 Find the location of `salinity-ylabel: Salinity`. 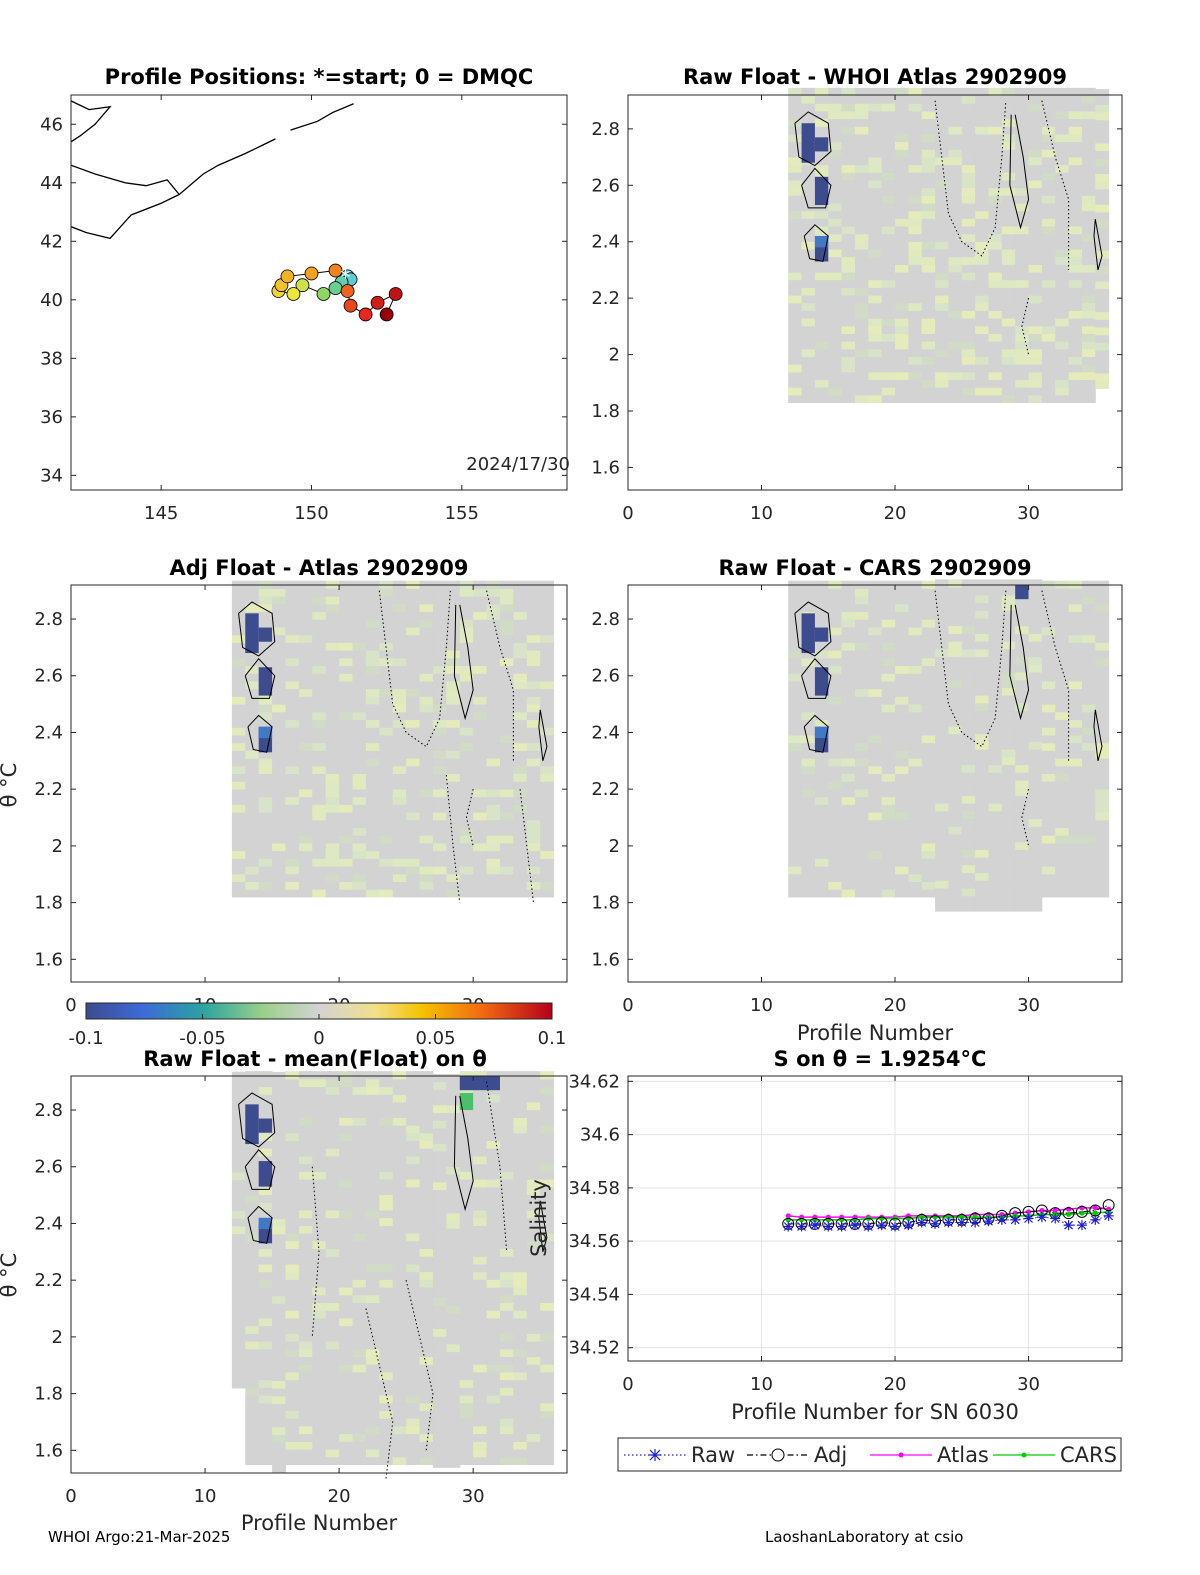

salinity-ylabel: Salinity is located at coordinates (539, 1218).